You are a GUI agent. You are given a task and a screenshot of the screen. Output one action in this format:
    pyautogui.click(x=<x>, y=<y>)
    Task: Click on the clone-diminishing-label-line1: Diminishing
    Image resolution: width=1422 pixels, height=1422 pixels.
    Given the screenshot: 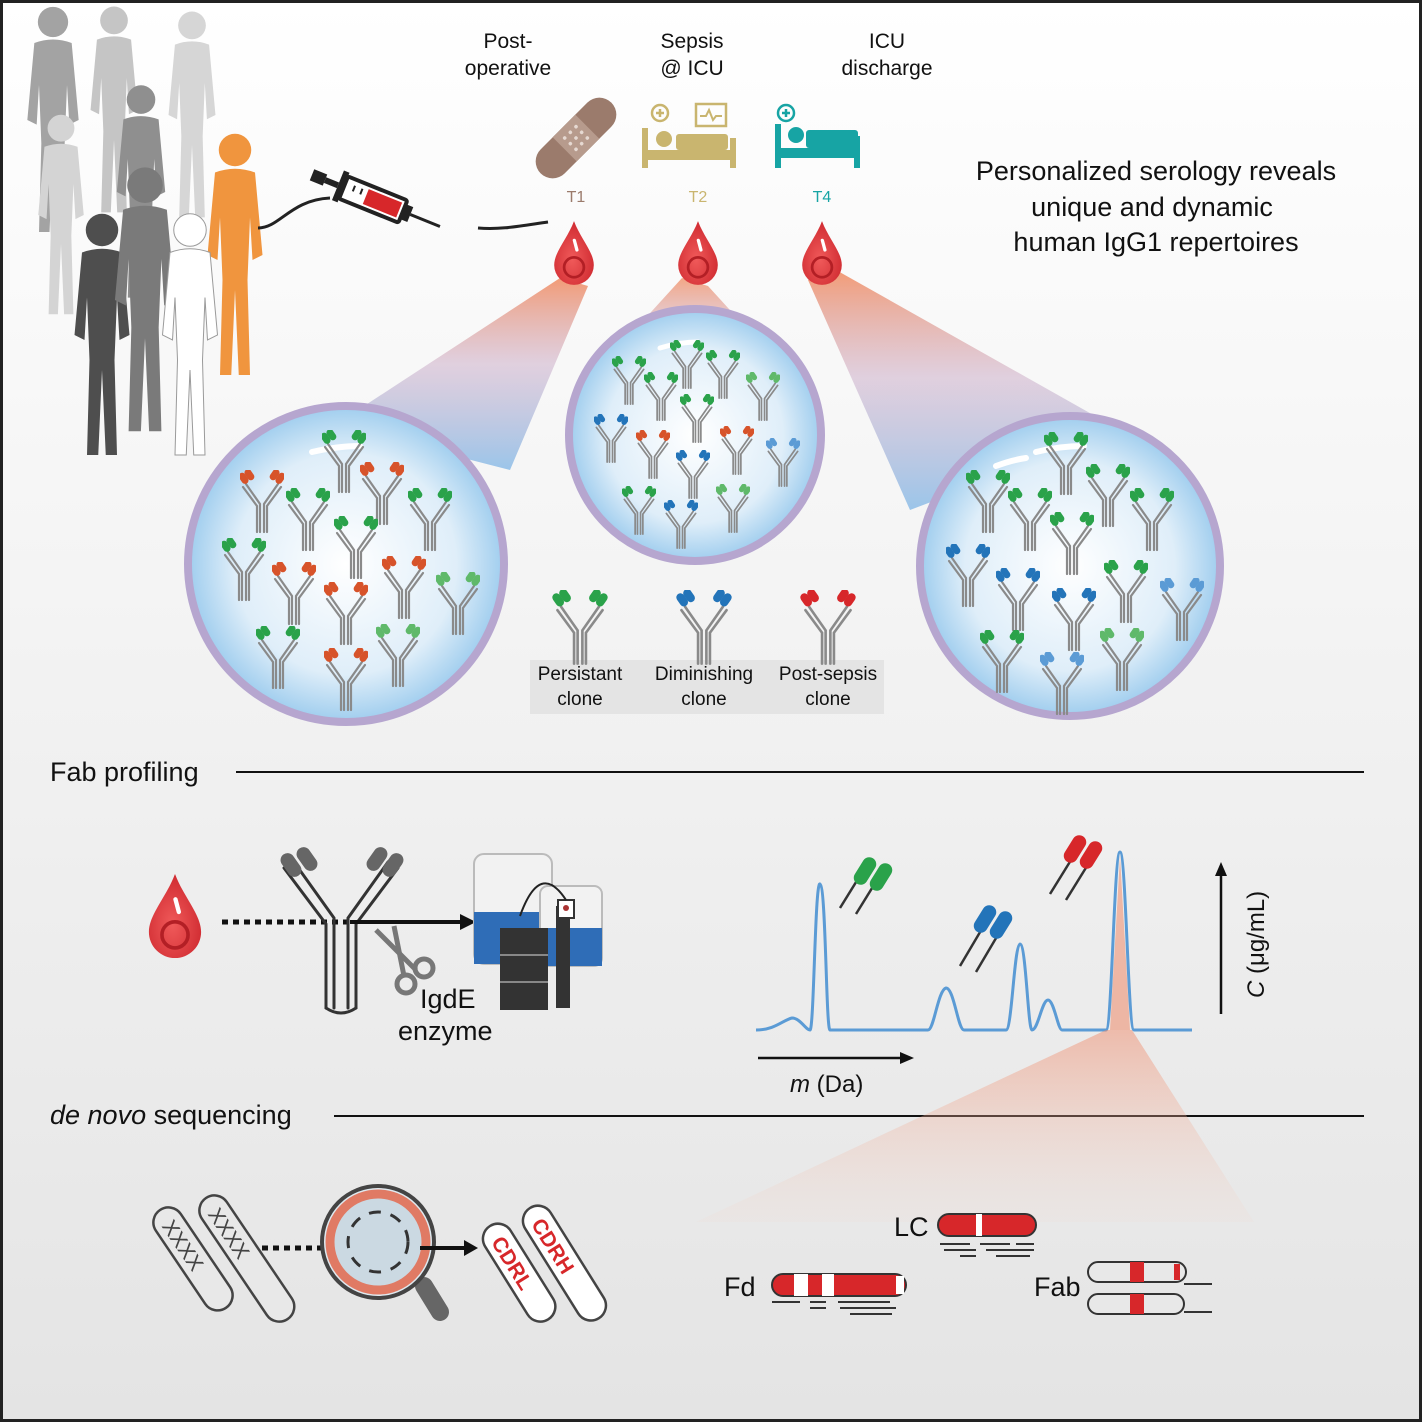 What is the action you would take?
    pyautogui.click(x=704, y=674)
    